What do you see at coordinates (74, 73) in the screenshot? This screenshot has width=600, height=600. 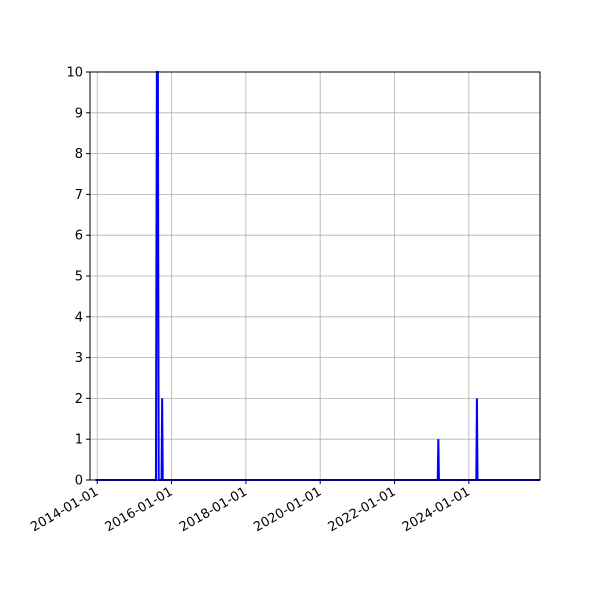 I see `y-tick-label: 10` at bounding box center [74, 73].